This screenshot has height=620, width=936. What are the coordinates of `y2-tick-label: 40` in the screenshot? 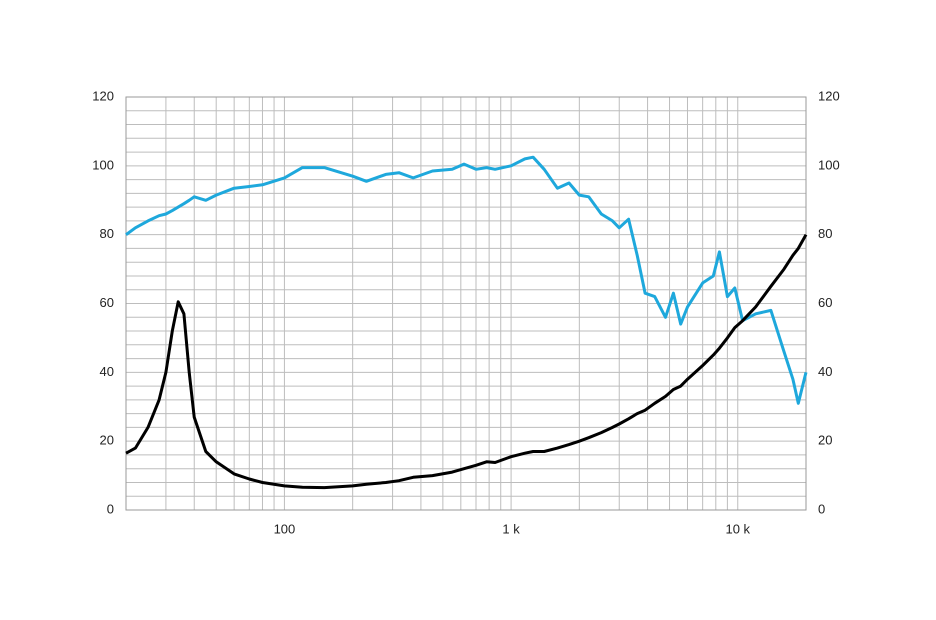 It's located at (825, 371).